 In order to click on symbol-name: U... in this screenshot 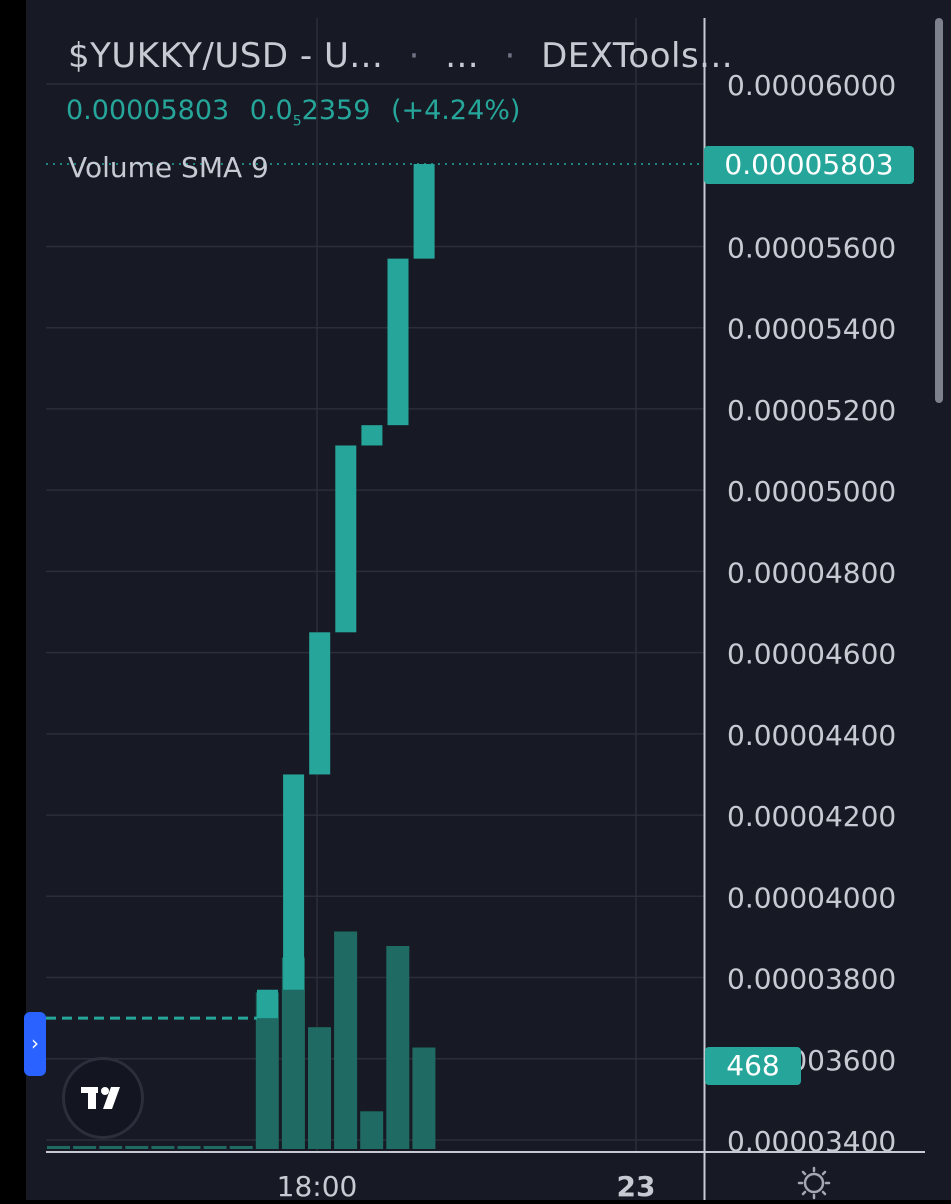, I will do `click(353, 56)`.